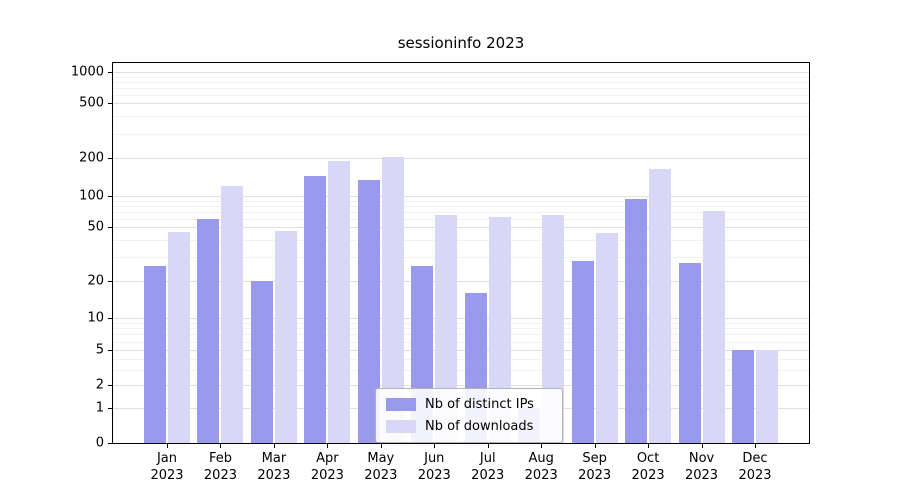  I want to click on y-tick-label: 1000, so click(87, 72).